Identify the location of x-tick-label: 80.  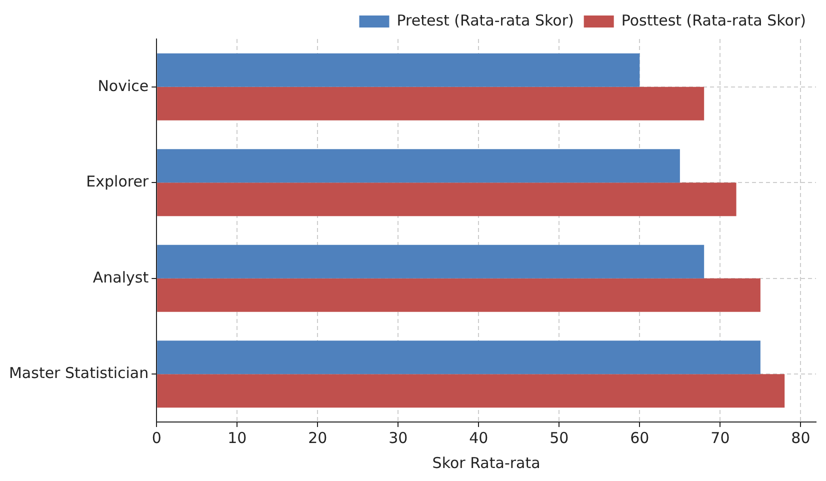
(800, 437).